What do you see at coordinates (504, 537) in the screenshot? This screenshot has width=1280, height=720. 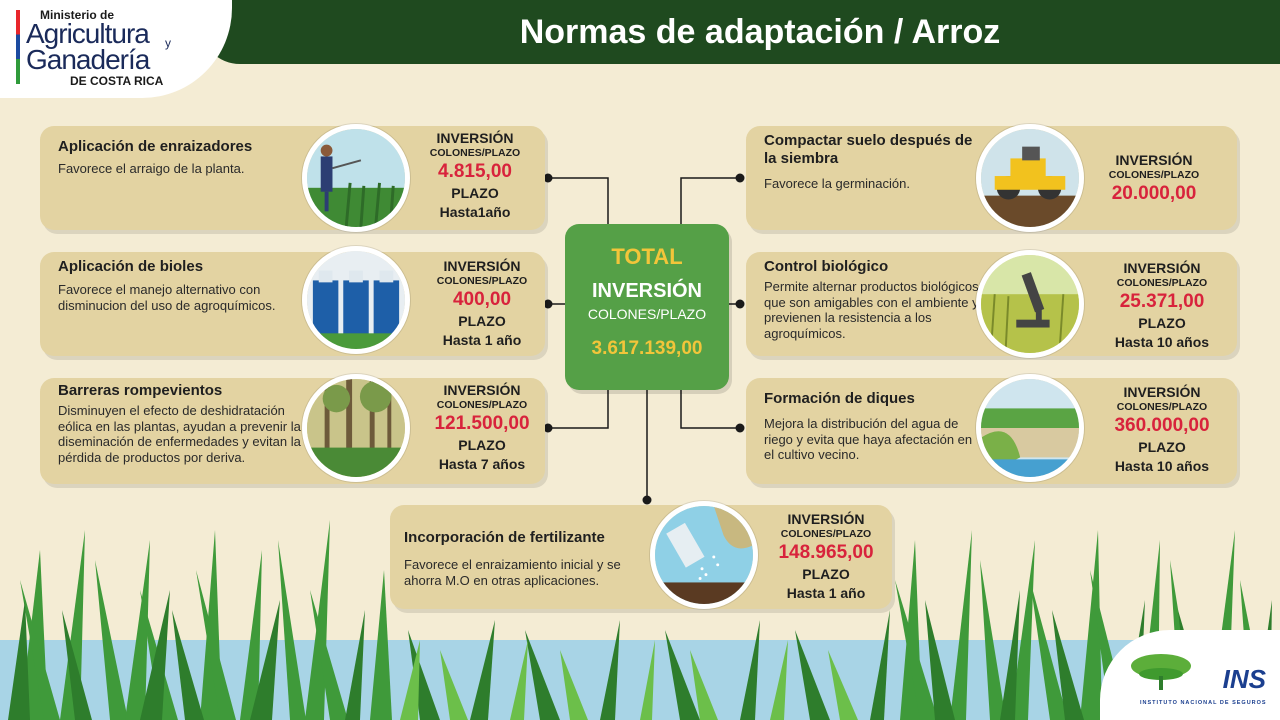 I see `card-title: Incorporación de fertilizante` at bounding box center [504, 537].